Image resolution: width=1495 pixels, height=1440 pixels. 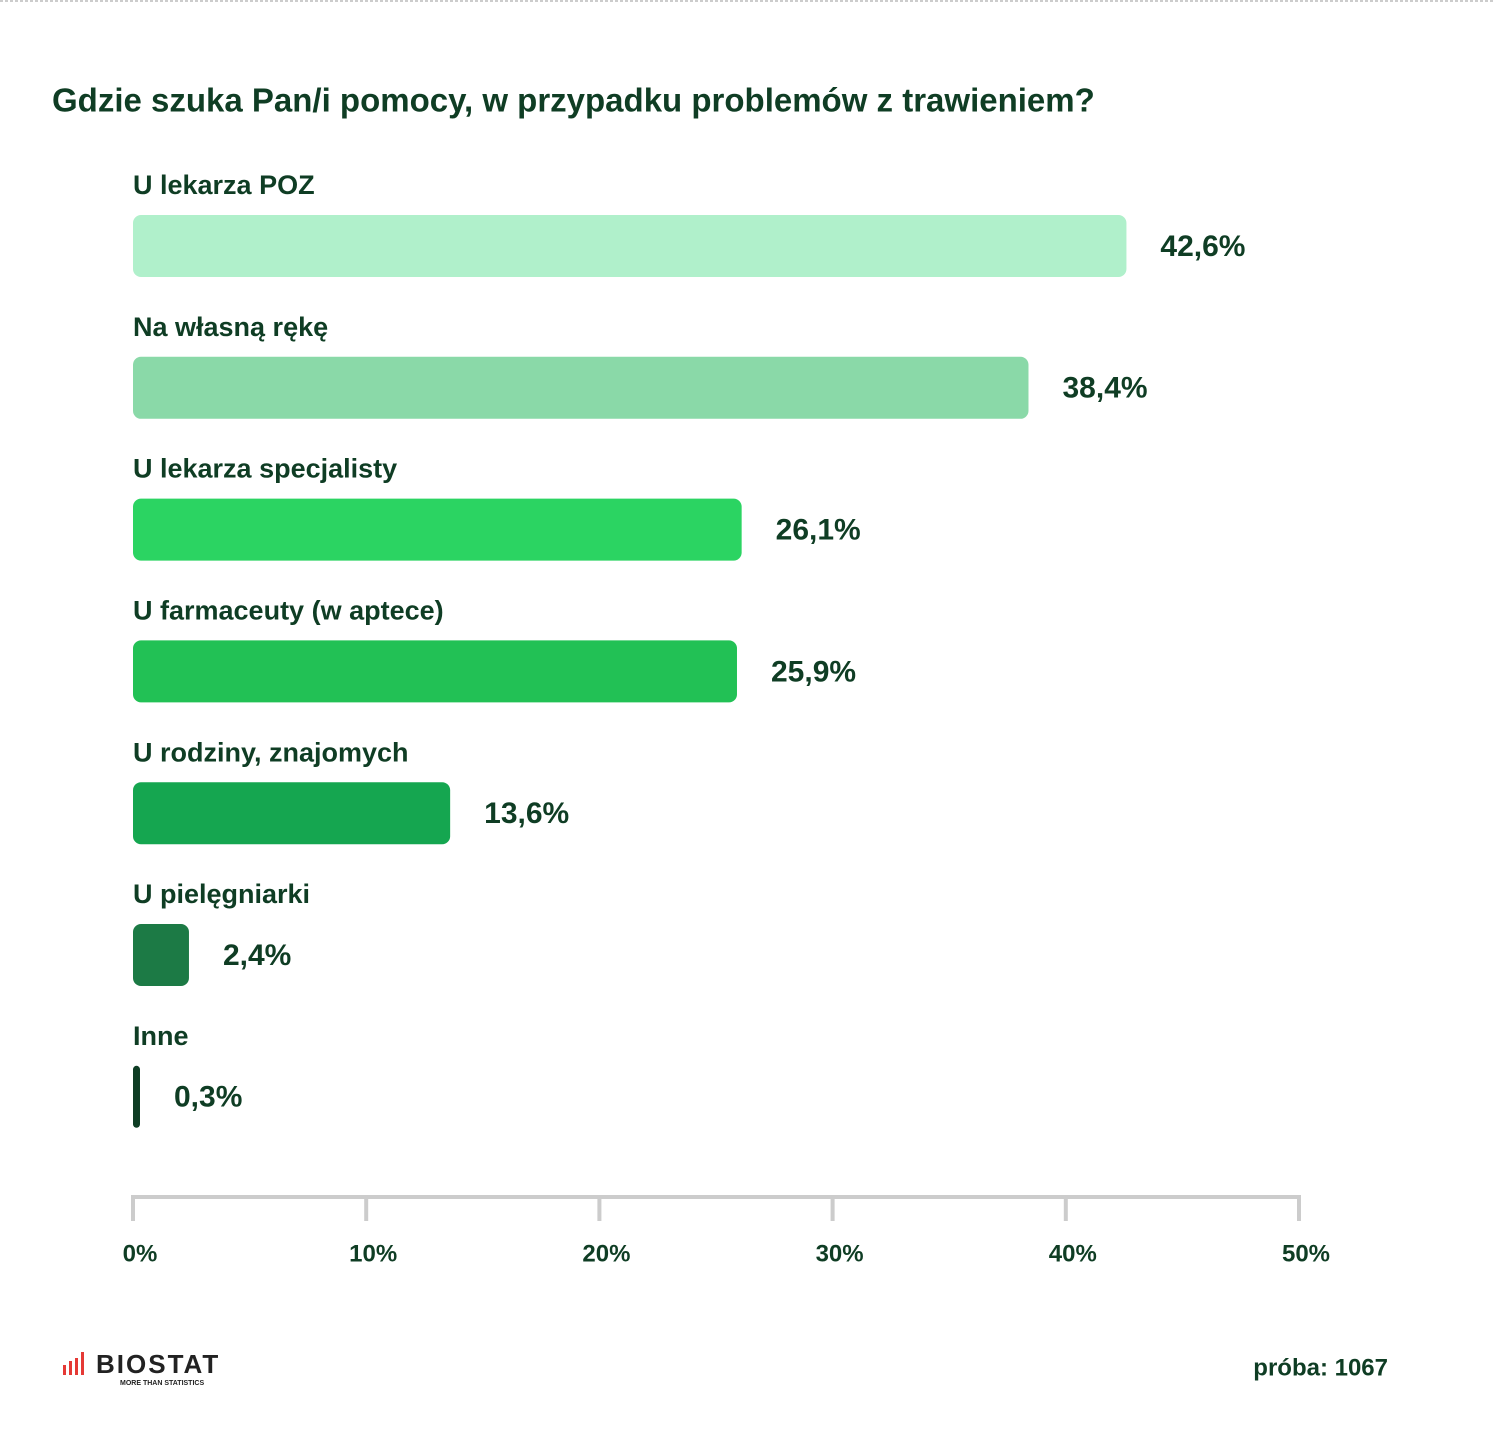 What do you see at coordinates (265, 469) in the screenshot?
I see `category-label: U lekarza specjalisty` at bounding box center [265, 469].